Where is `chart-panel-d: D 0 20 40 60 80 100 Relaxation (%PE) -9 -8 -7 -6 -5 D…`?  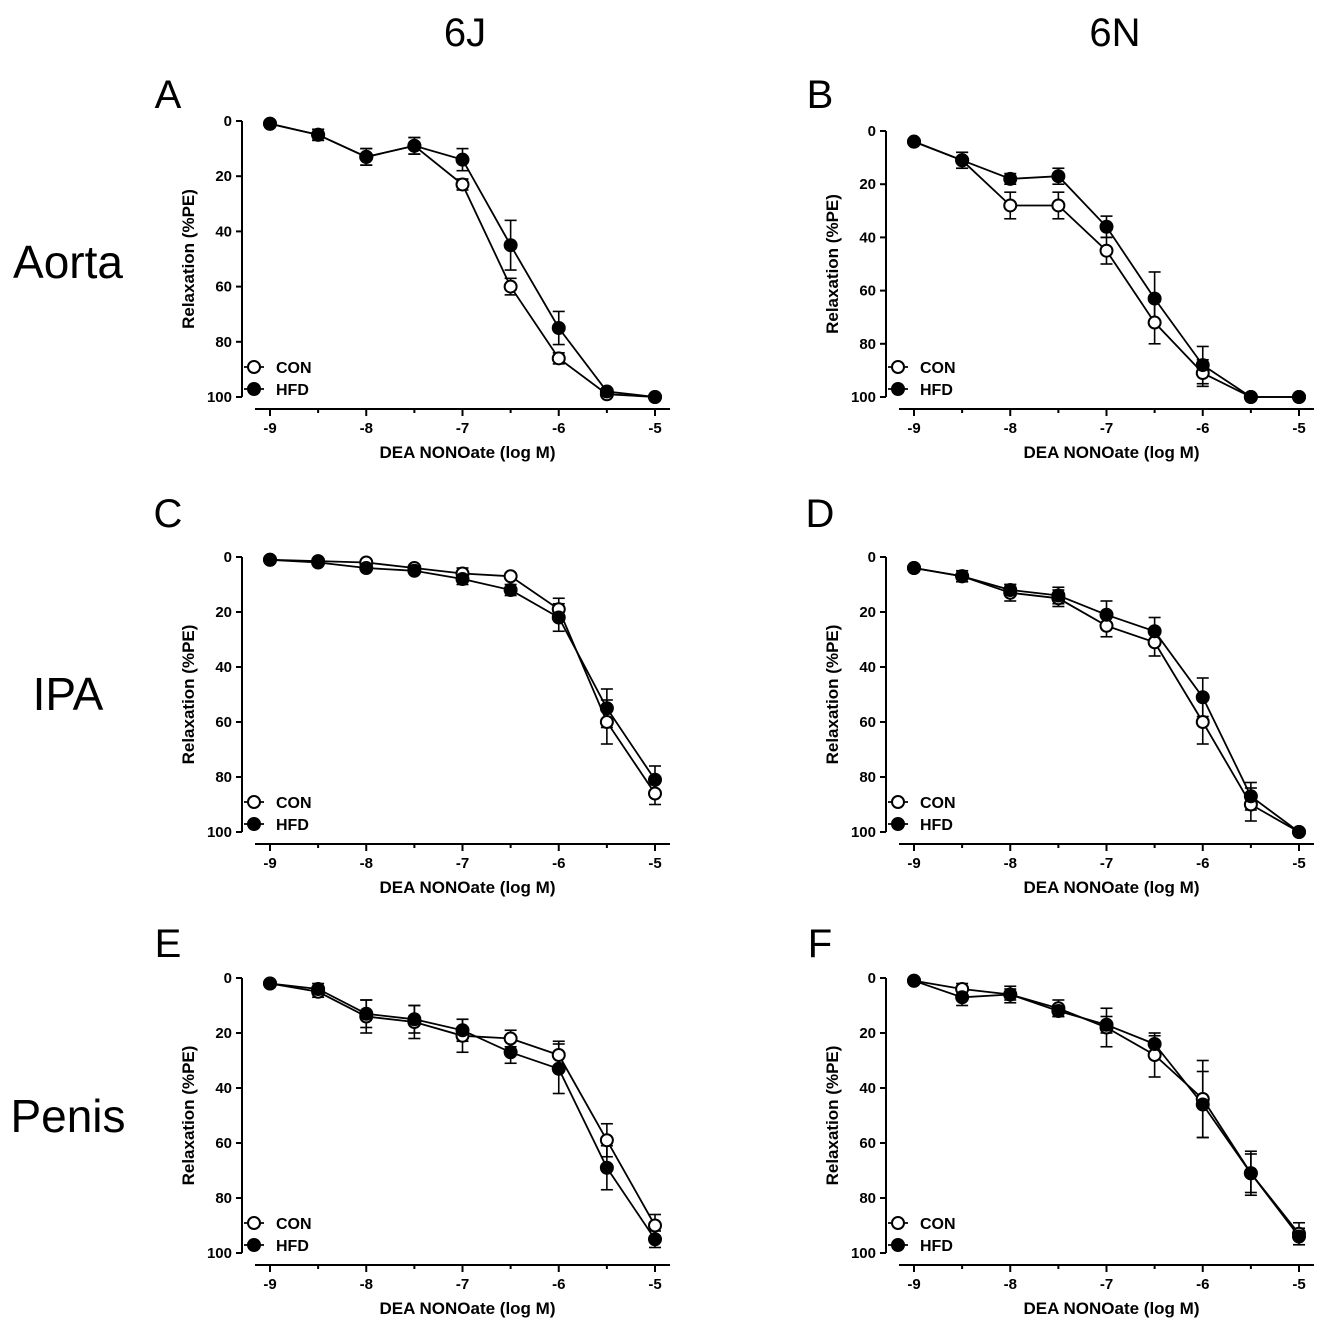
chart-panel-d: D 0 20 40 60 80 100 Relaxation (%PE) -9 -8 -7 -6 -5 D… is located at coordinates (1060, 694).